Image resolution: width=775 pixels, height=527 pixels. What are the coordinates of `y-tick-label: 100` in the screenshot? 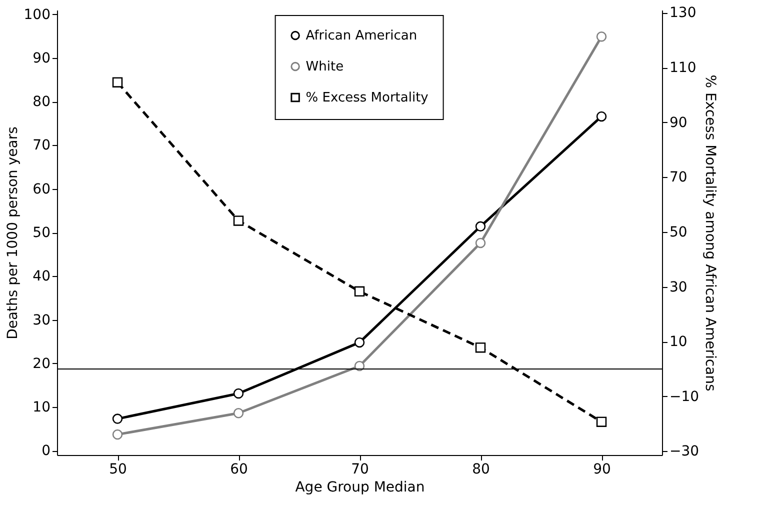 It's located at (37, 14).